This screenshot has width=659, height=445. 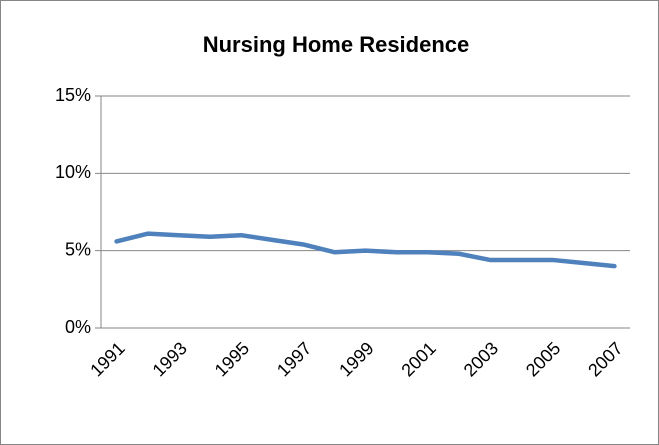 I want to click on y-tick-label: 5%, so click(x=78, y=249).